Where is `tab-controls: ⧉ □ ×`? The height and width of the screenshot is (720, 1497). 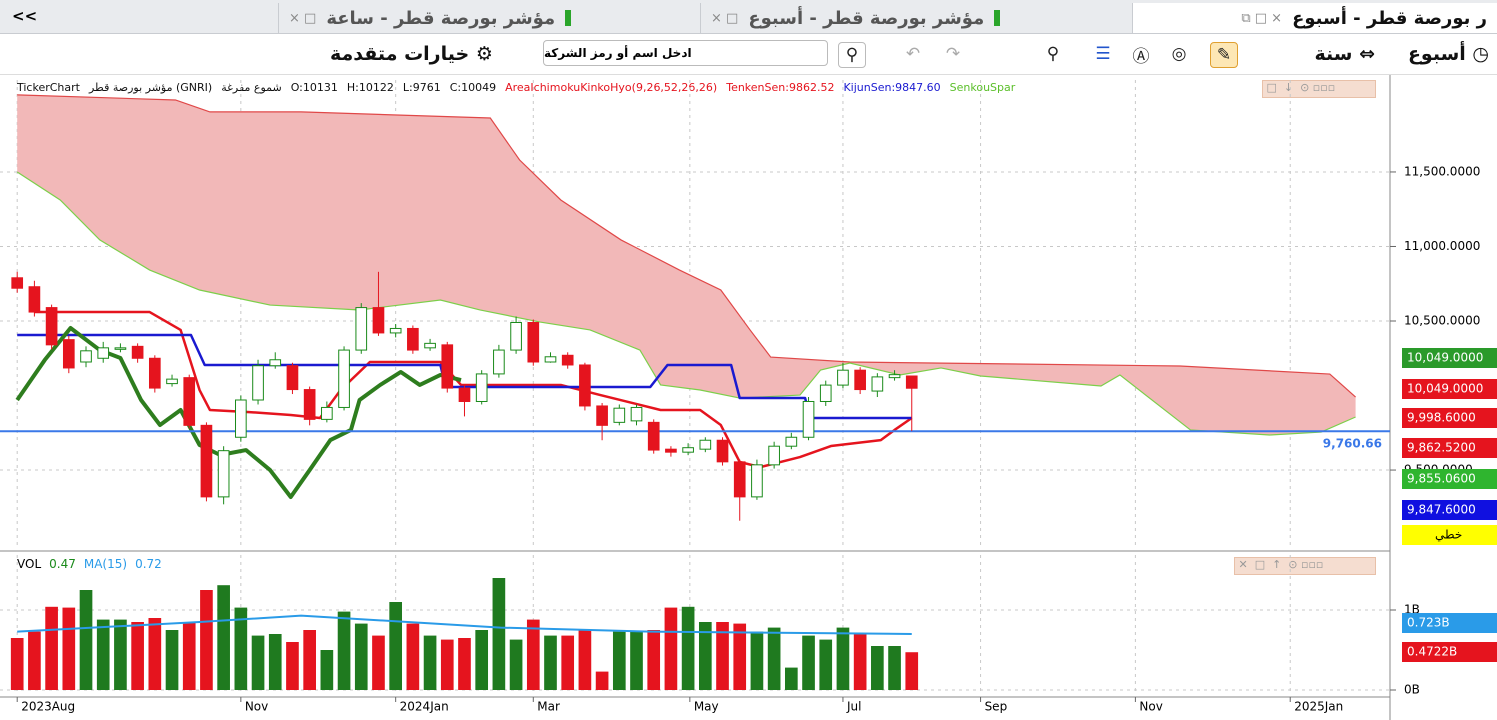 tab-controls: ⧉ □ × is located at coordinates (1262, 18).